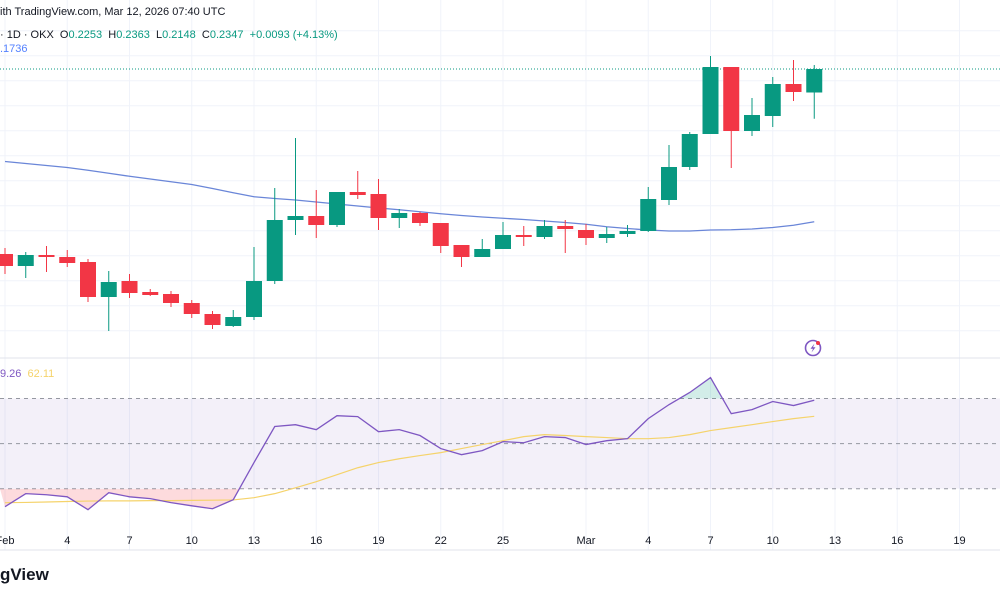 This screenshot has height=600, width=1000. I want to click on close-value: 0.2347, so click(226, 35).